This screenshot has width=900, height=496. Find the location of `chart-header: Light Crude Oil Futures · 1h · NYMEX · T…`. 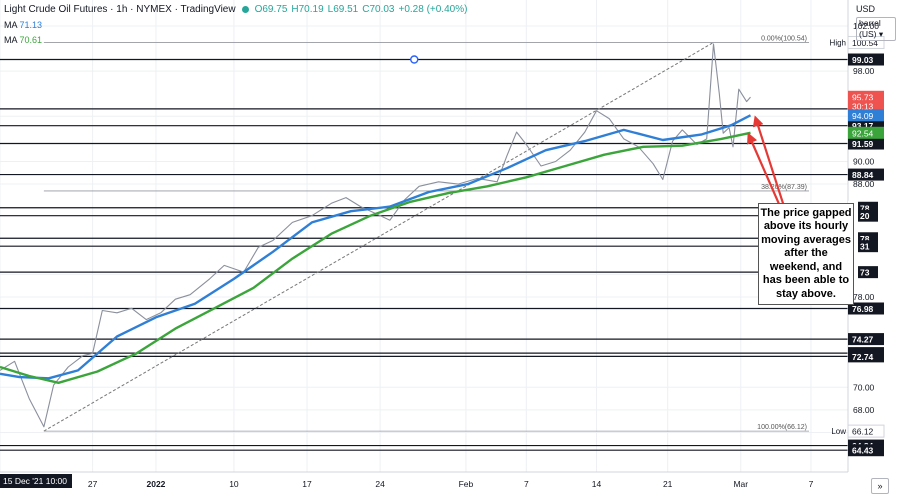

chart-header: Light Crude Oil Futures · 1h · NYMEX · T… is located at coordinates (235, 9).